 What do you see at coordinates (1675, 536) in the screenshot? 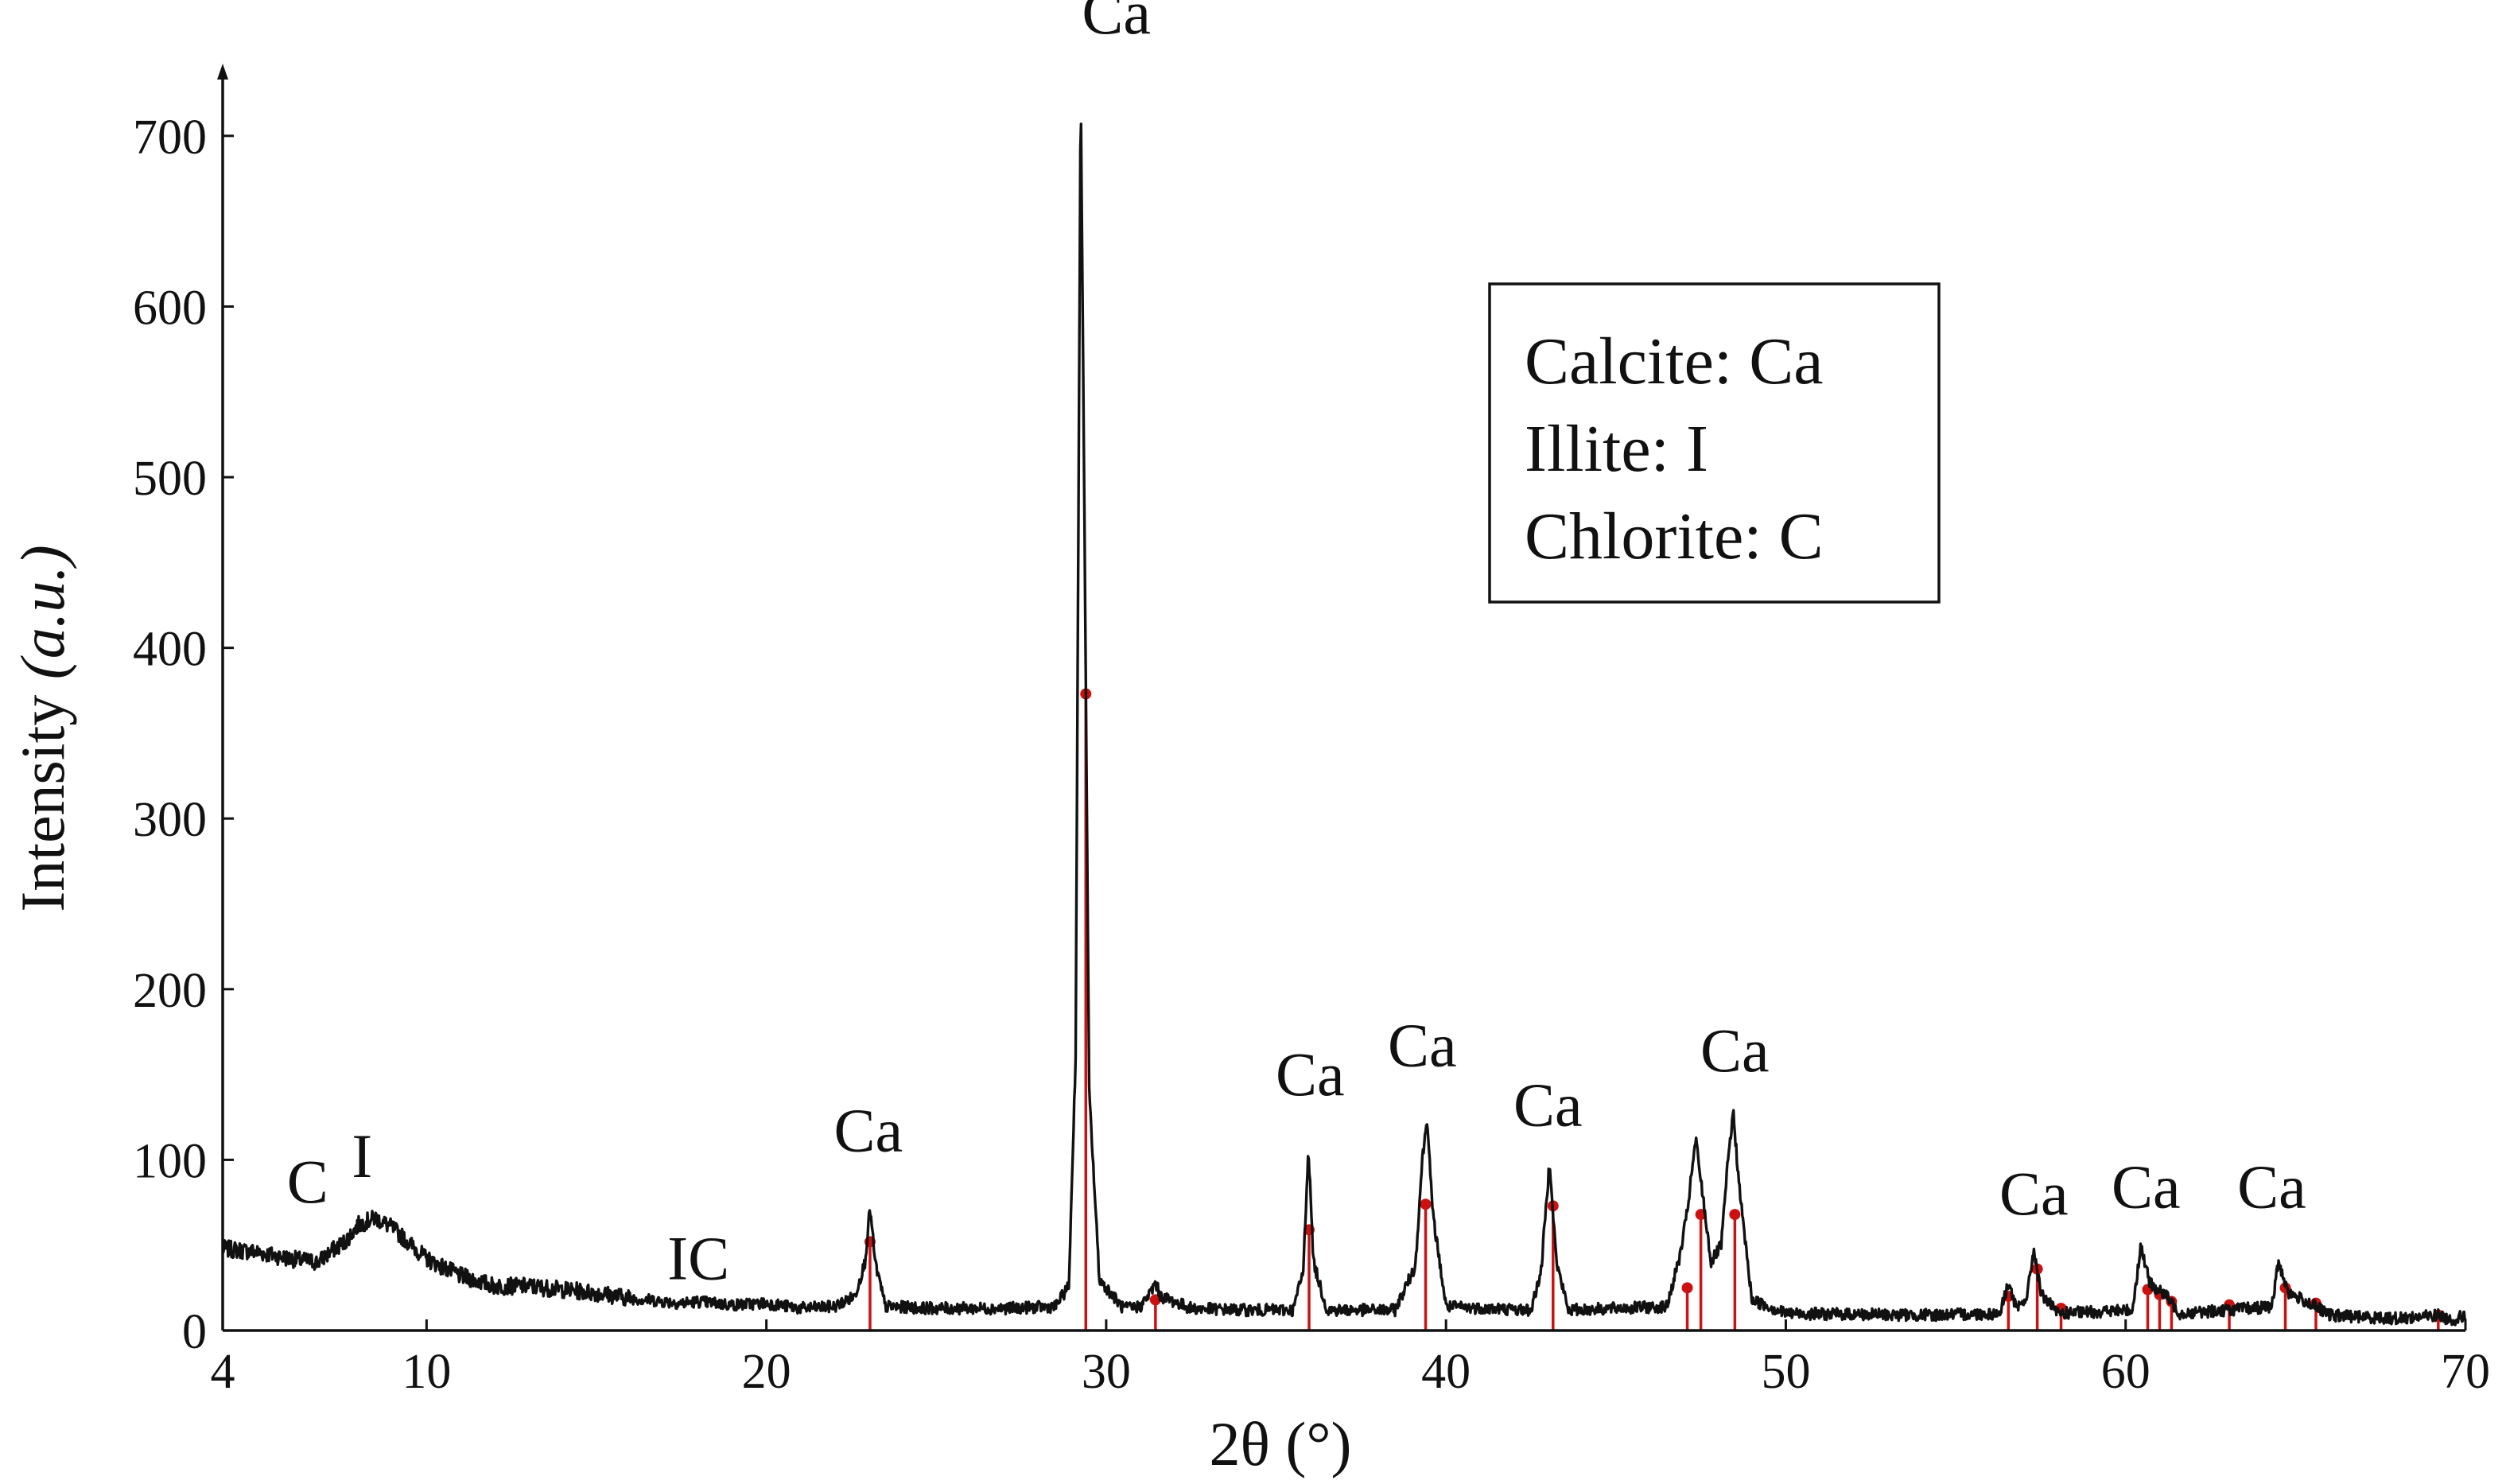
I see `legend-entry-chlorite: Chlorite: C` at bounding box center [1675, 536].